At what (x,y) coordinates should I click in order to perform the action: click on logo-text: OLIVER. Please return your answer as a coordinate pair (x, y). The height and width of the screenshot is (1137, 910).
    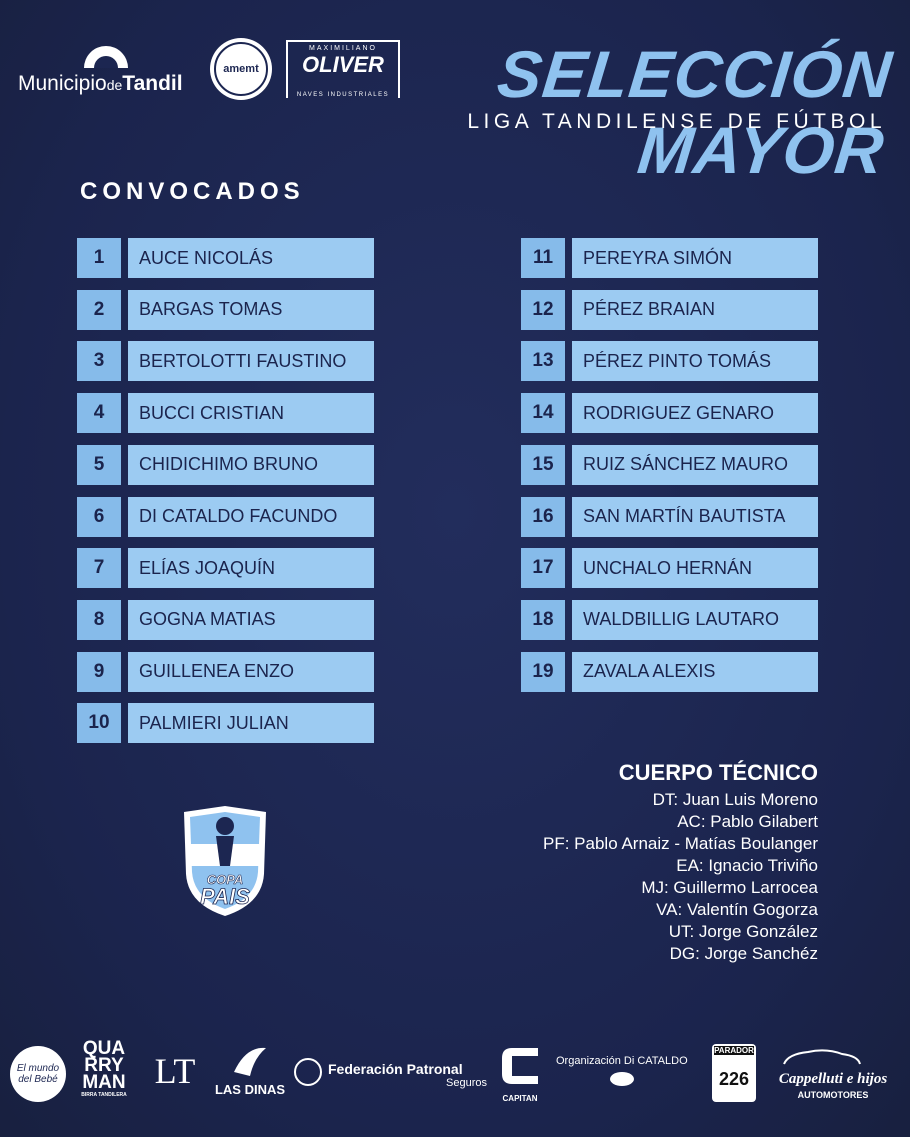
    Looking at the image, I should click on (343, 64).